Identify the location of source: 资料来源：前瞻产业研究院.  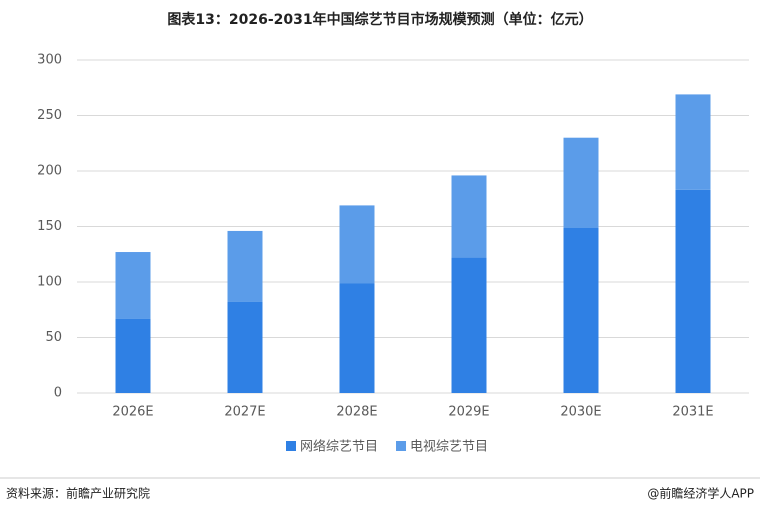
(78, 493).